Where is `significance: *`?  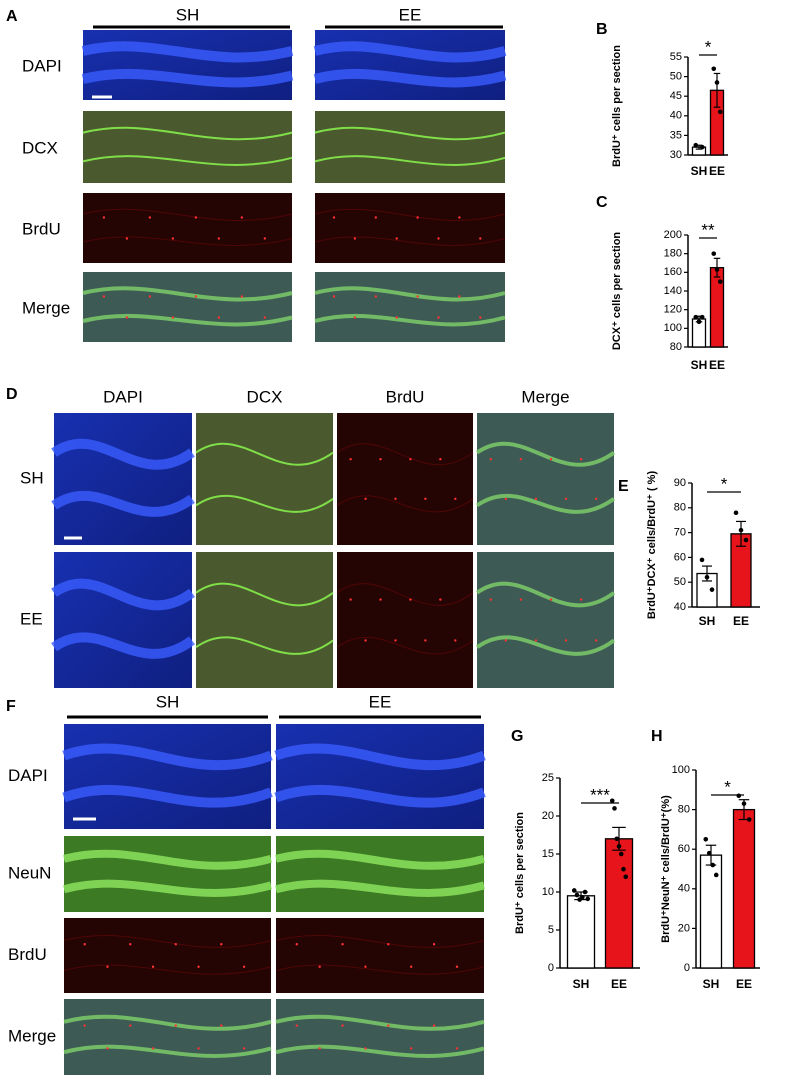
significance: * is located at coordinates (724, 483).